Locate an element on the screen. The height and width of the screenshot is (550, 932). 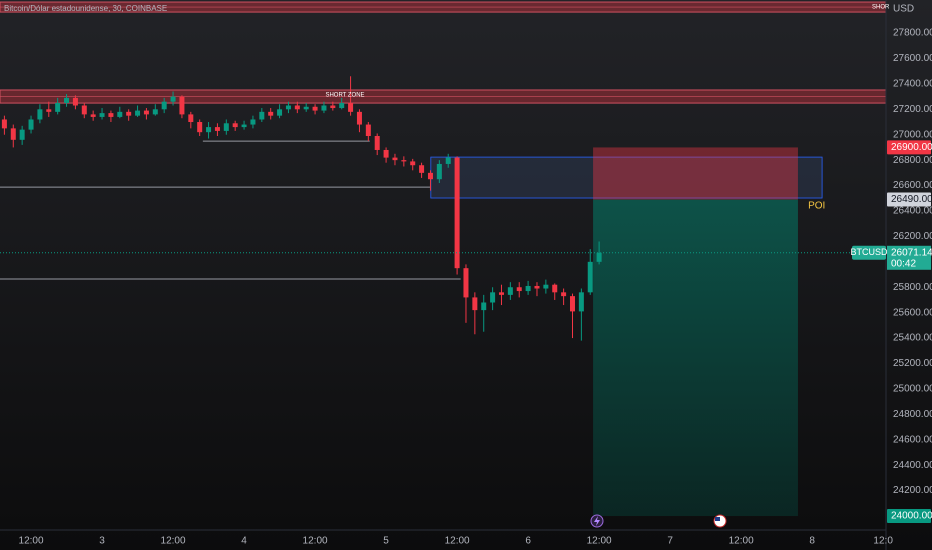
price-tag-label: 26490.00 is located at coordinates (911, 199).